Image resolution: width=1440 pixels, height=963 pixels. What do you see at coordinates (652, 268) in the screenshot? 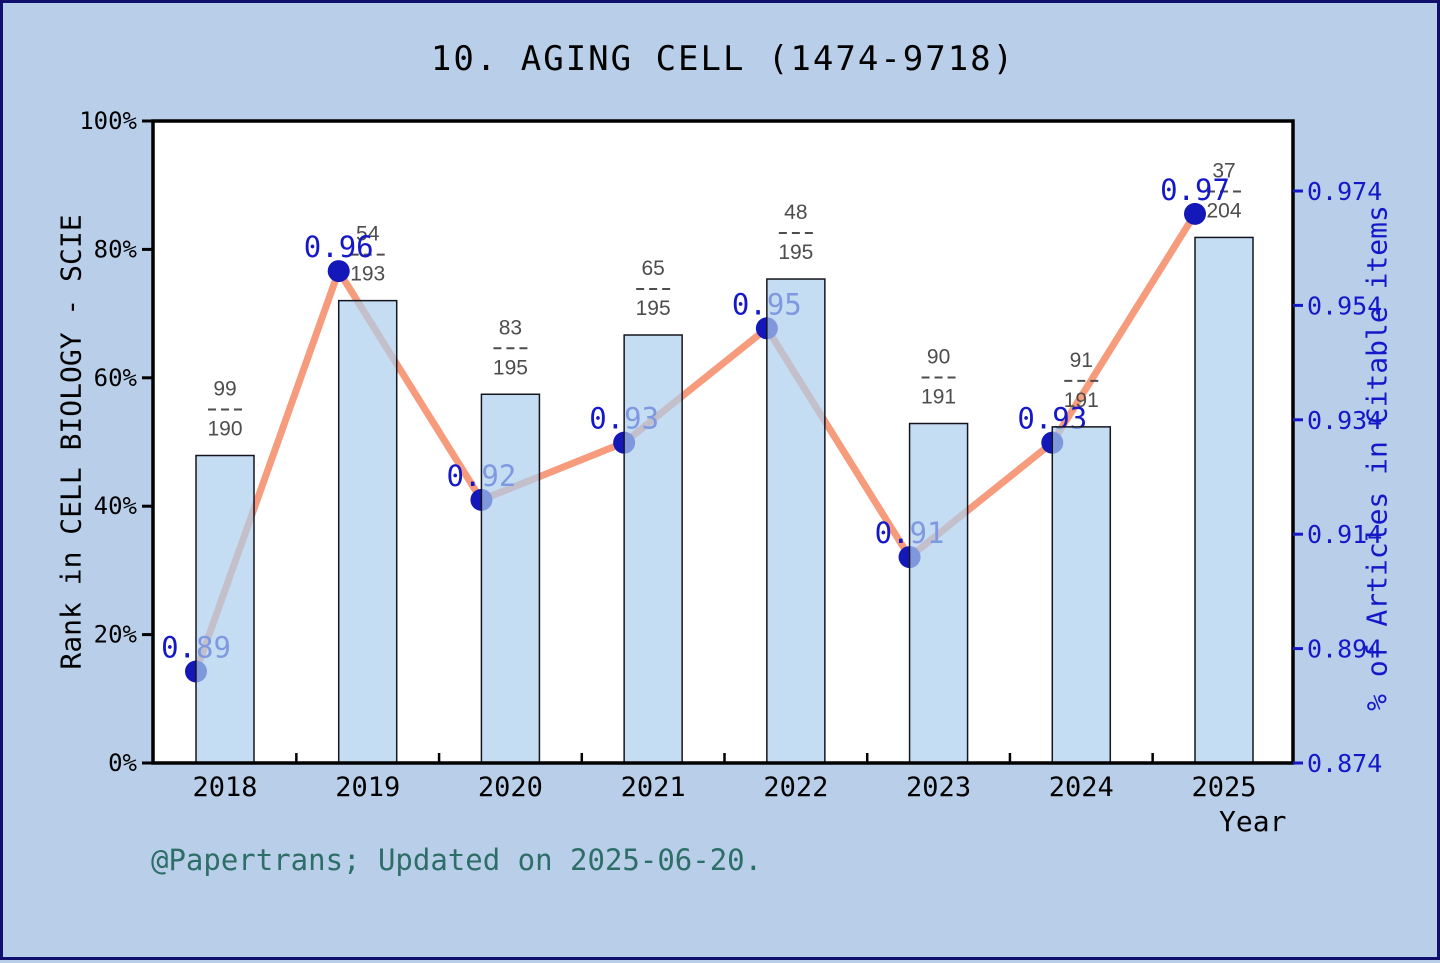
I see `fraction-numerator: 65` at bounding box center [652, 268].